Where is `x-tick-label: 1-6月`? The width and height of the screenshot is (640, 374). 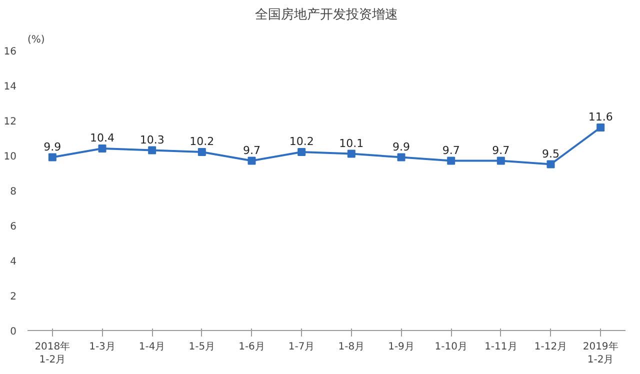 x-tick-label: 1-6月 is located at coordinates (251, 347).